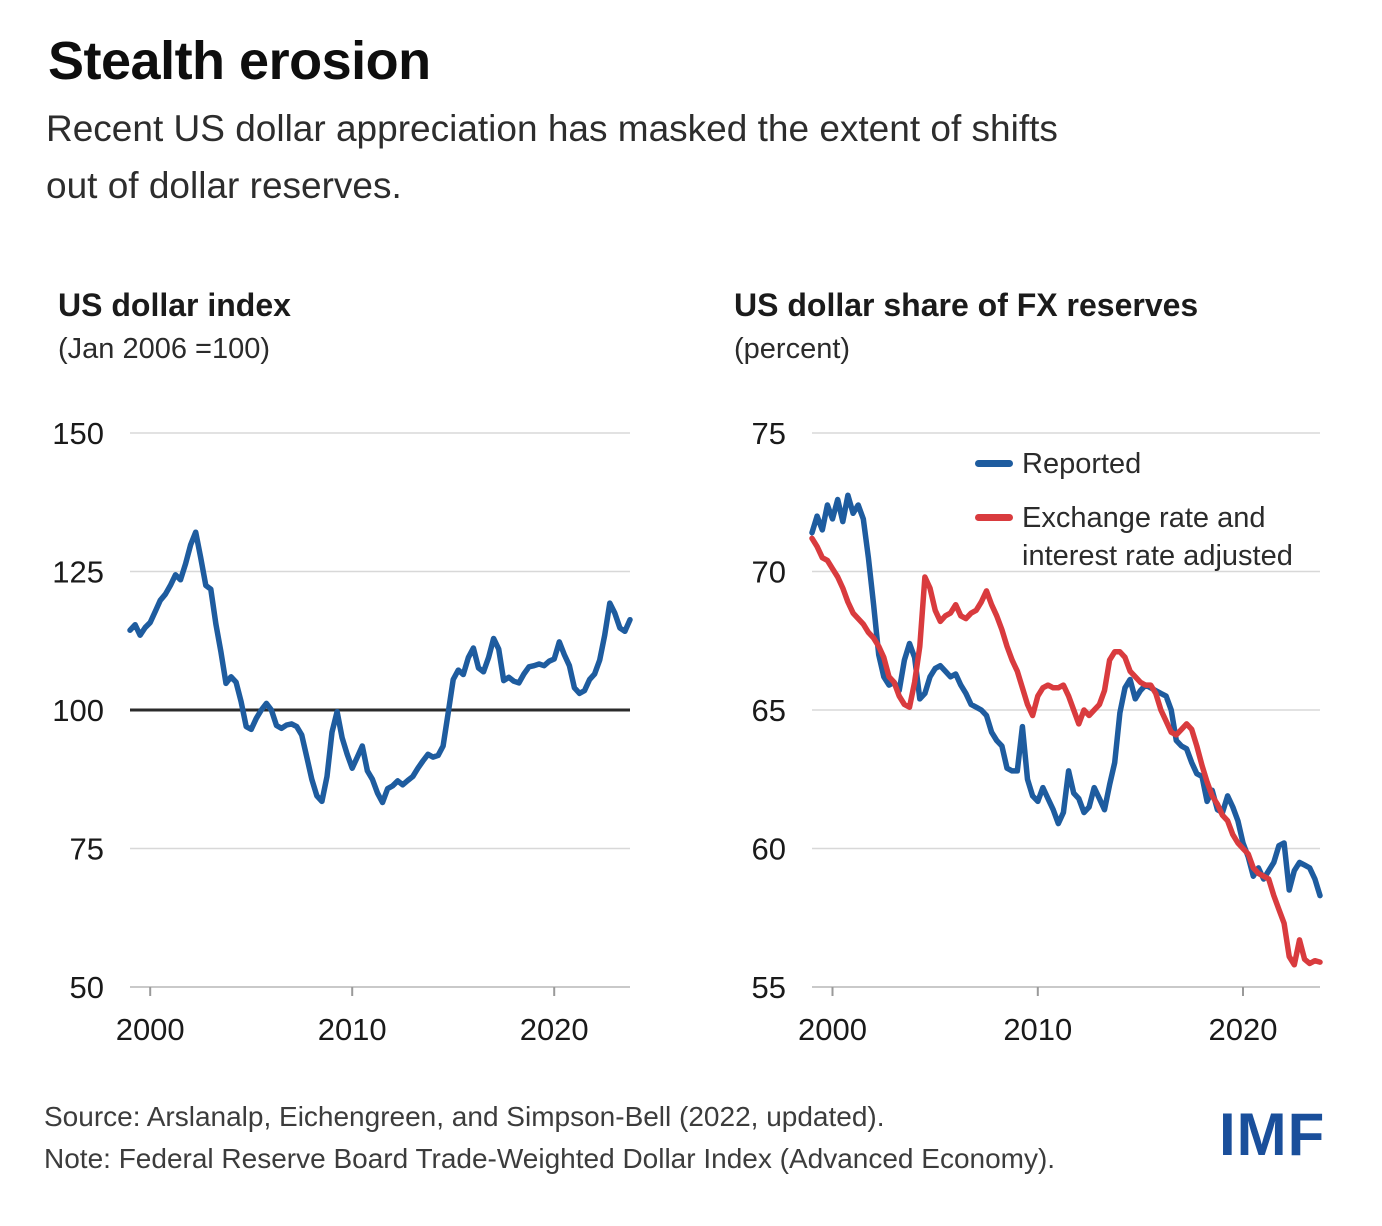  Describe the element at coordinates (994, 463) in the screenshot. I see `legend-swatch-reported` at that location.